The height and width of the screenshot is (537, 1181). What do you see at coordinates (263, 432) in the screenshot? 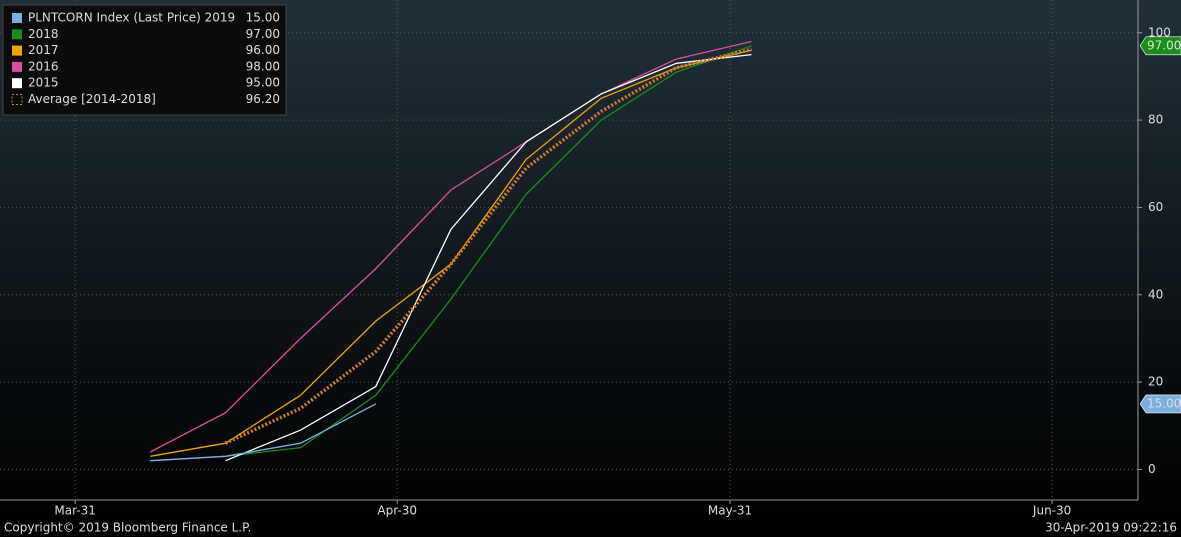
I see `series-line` at bounding box center [263, 432].